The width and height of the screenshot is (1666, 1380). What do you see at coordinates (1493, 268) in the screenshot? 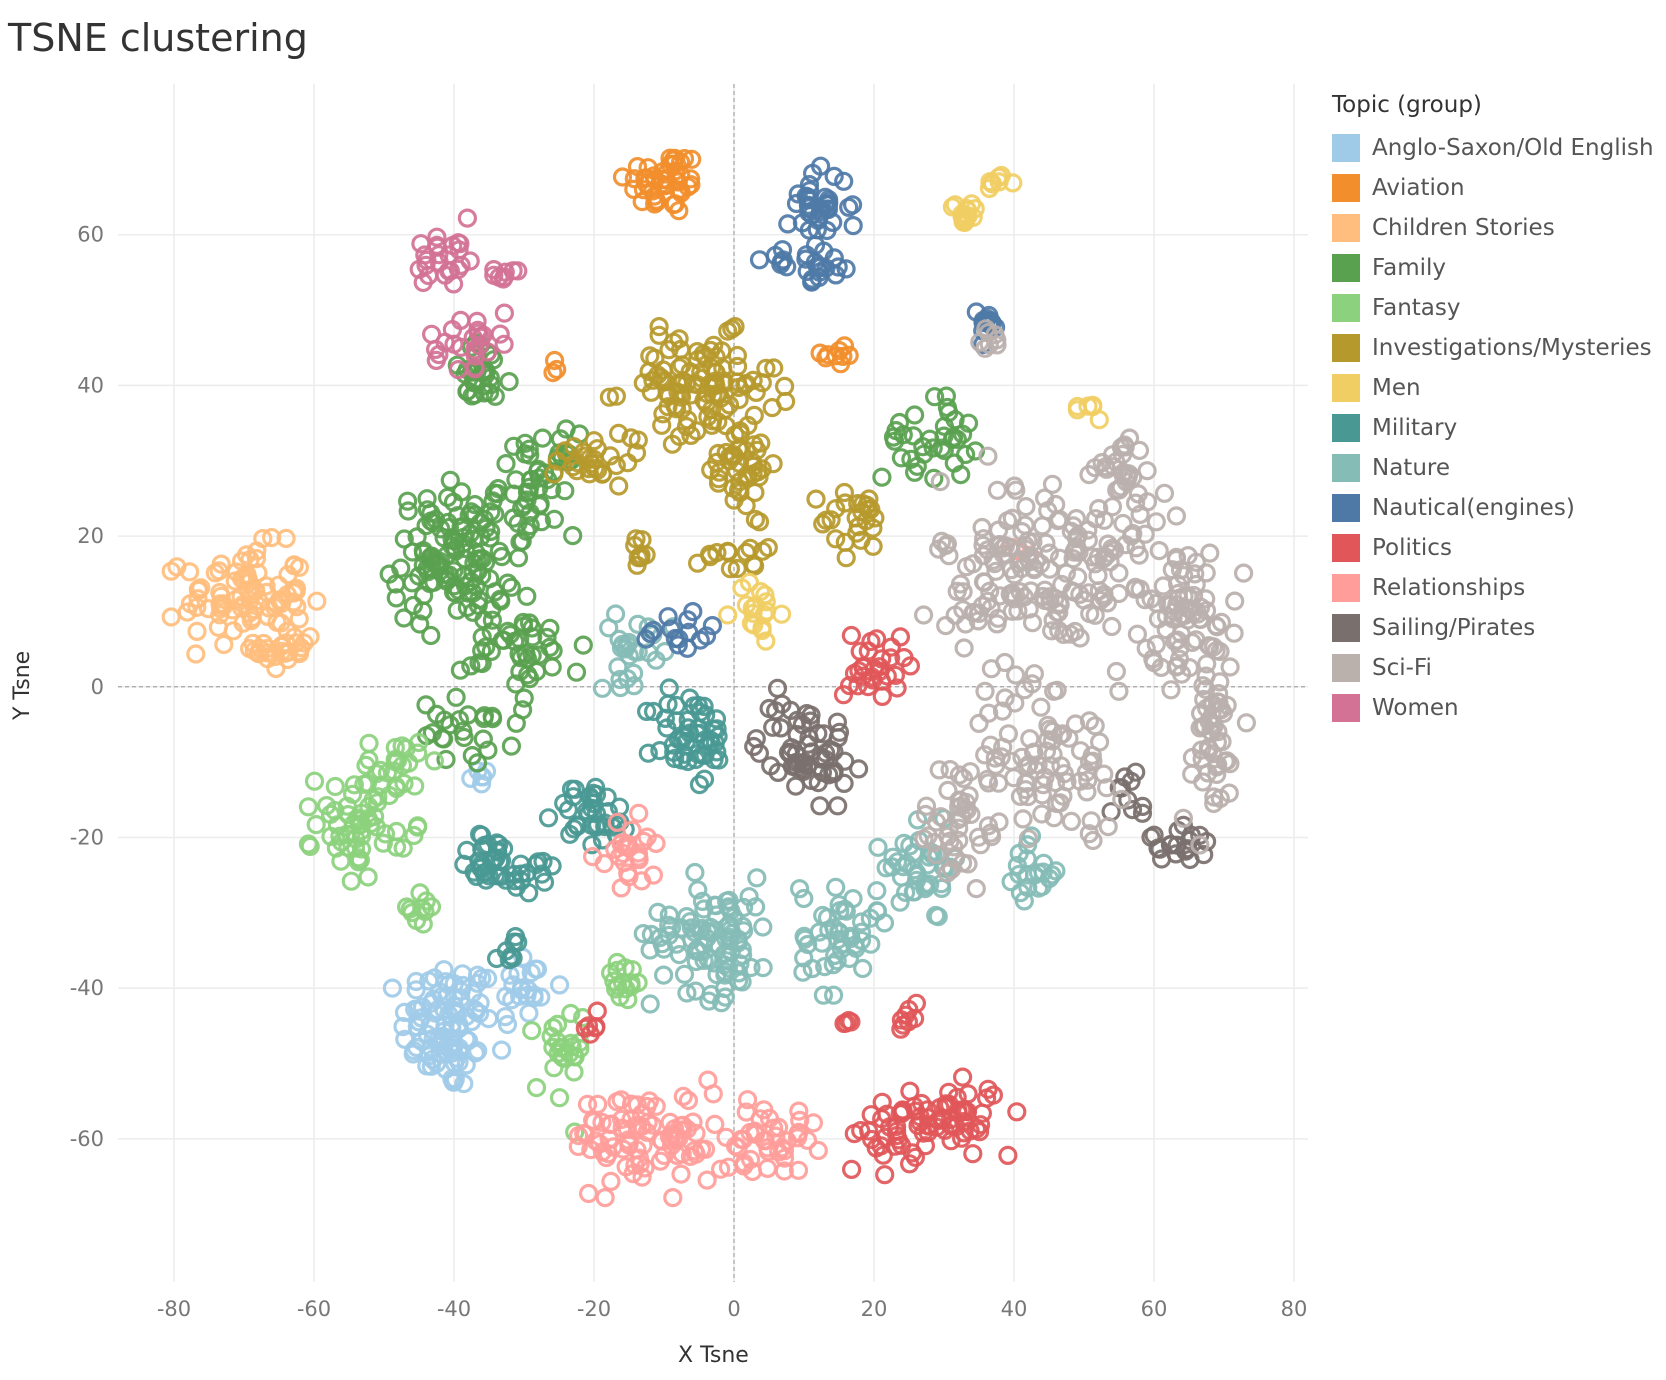
I see `legend-item: Family` at bounding box center [1493, 268].